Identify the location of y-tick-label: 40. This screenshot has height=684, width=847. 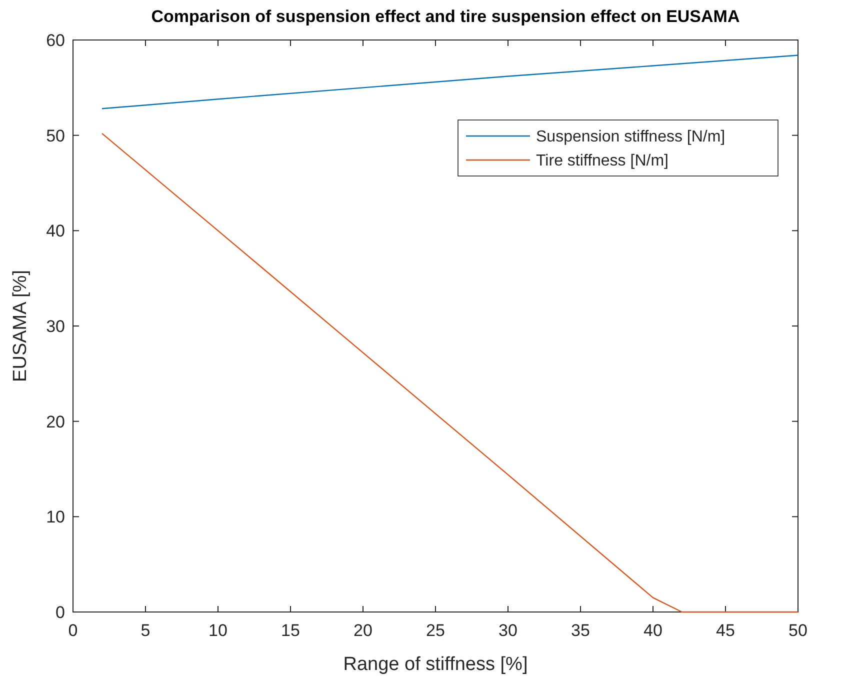
(55, 231).